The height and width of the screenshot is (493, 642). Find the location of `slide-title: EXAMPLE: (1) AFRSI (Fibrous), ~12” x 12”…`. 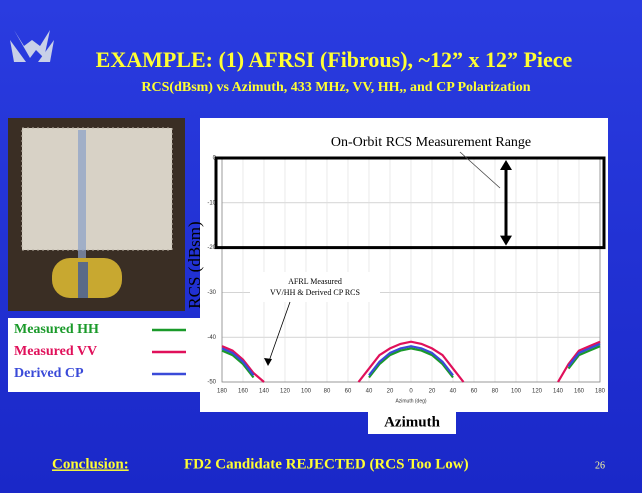

slide-title: EXAMPLE: (1) AFRSI (Fibrous), ~12” x 12”… is located at coordinates (334, 59).